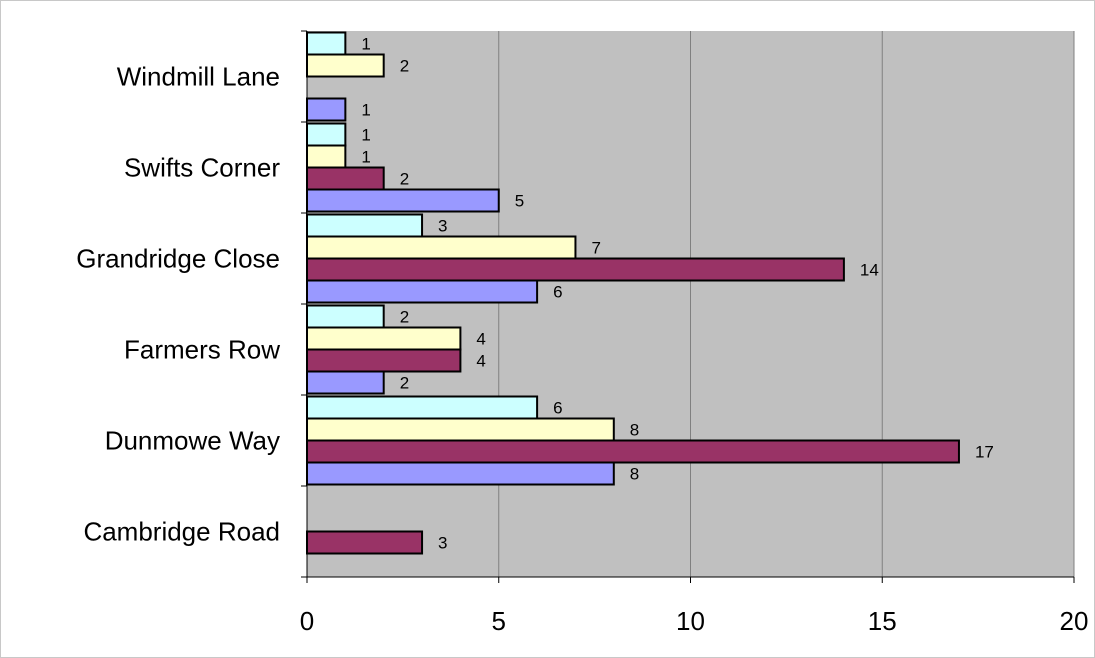 The width and height of the screenshot is (1095, 658). What do you see at coordinates (307, 621) in the screenshot?
I see `x-tick-label: 0` at bounding box center [307, 621].